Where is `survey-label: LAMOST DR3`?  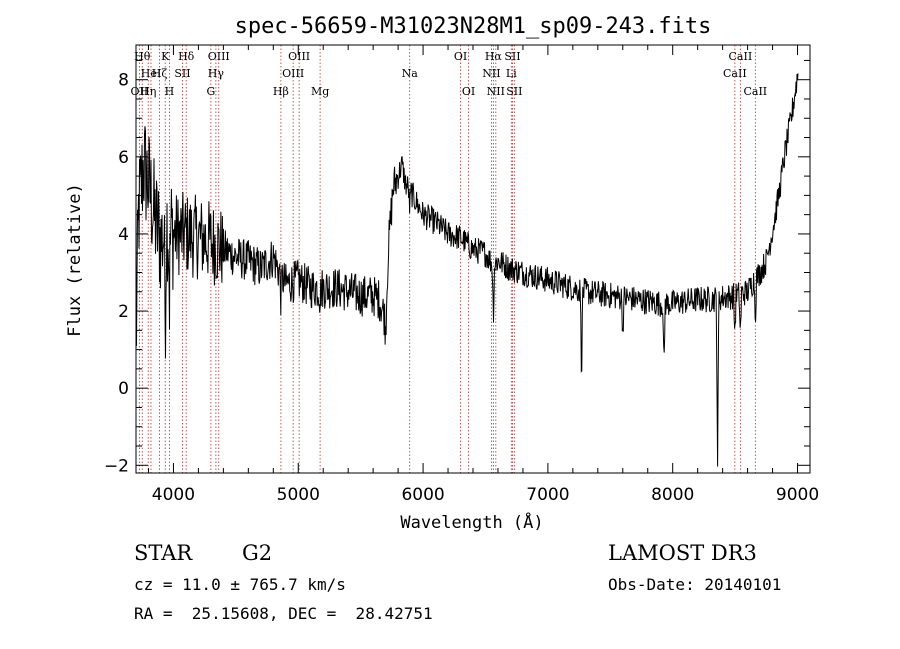
survey-label: LAMOST DR3 is located at coordinates (682, 553).